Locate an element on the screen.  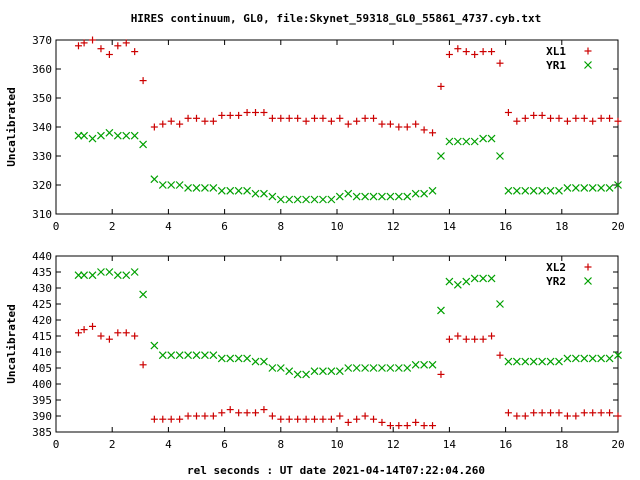
y-tick-label: 435 is located at coordinates (42, 272).